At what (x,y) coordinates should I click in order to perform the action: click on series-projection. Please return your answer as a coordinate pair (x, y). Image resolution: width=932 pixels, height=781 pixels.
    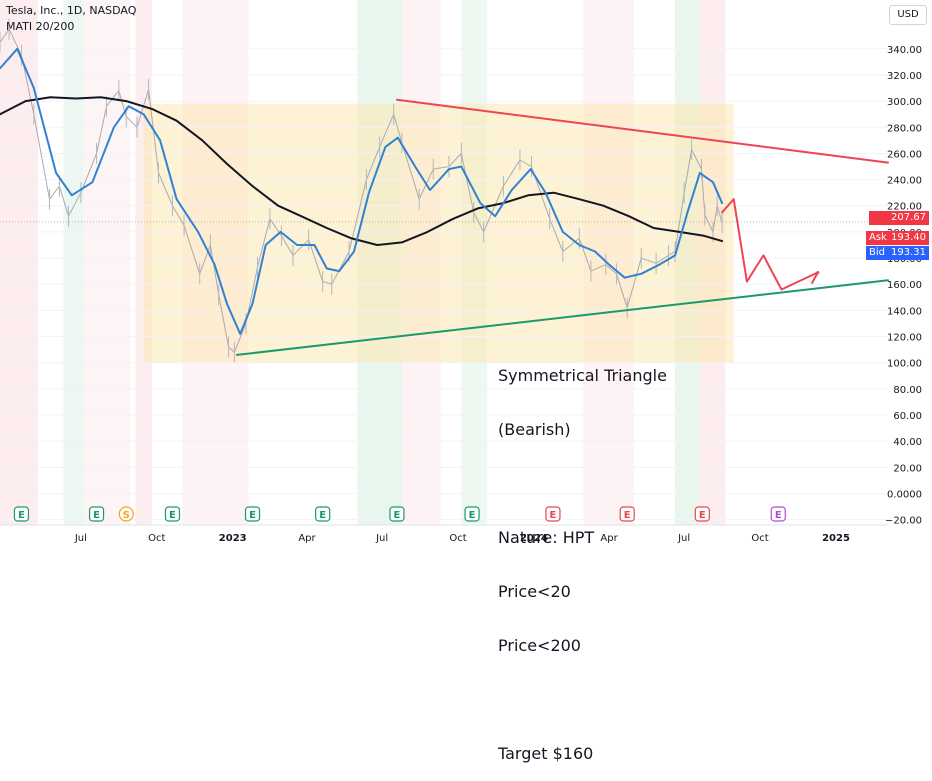
    Looking at the image, I should click on (770, 244).